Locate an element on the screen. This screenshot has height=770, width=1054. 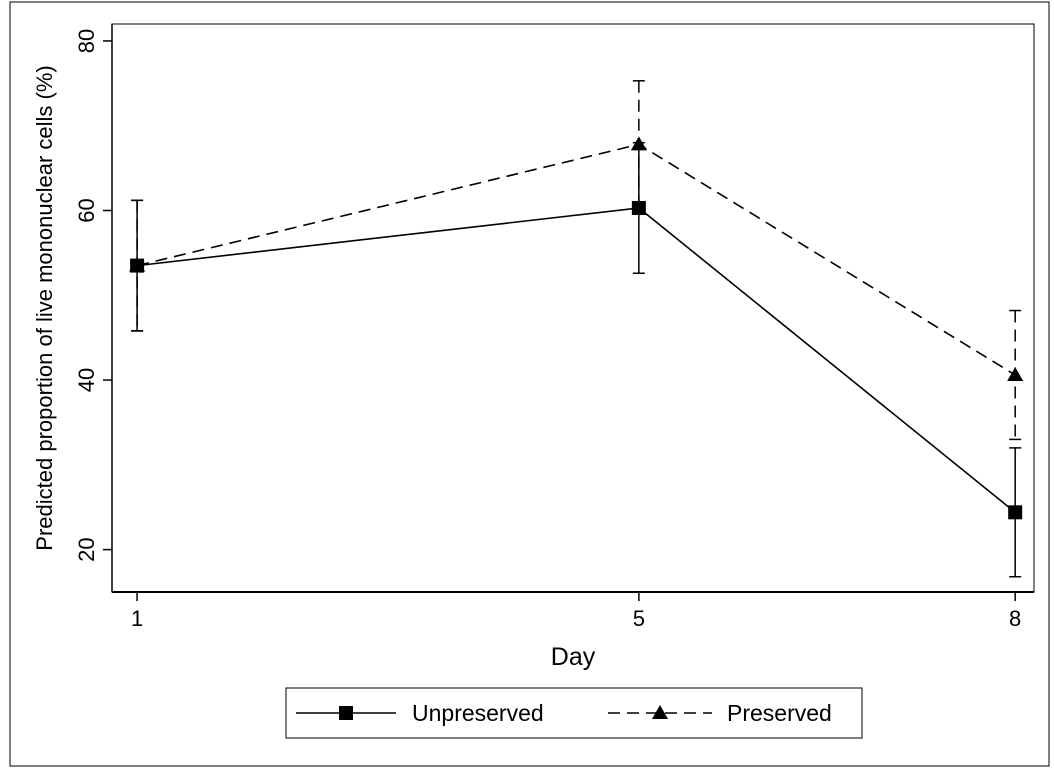
y-tick-label-60: 60 is located at coordinates (86, 210).